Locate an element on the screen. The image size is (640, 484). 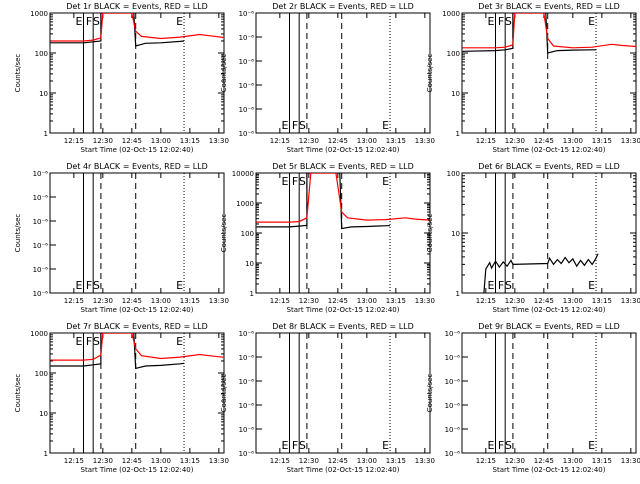
panel-title: Det 6r BLACK = Events, RED = LLD is located at coordinates (549, 166).